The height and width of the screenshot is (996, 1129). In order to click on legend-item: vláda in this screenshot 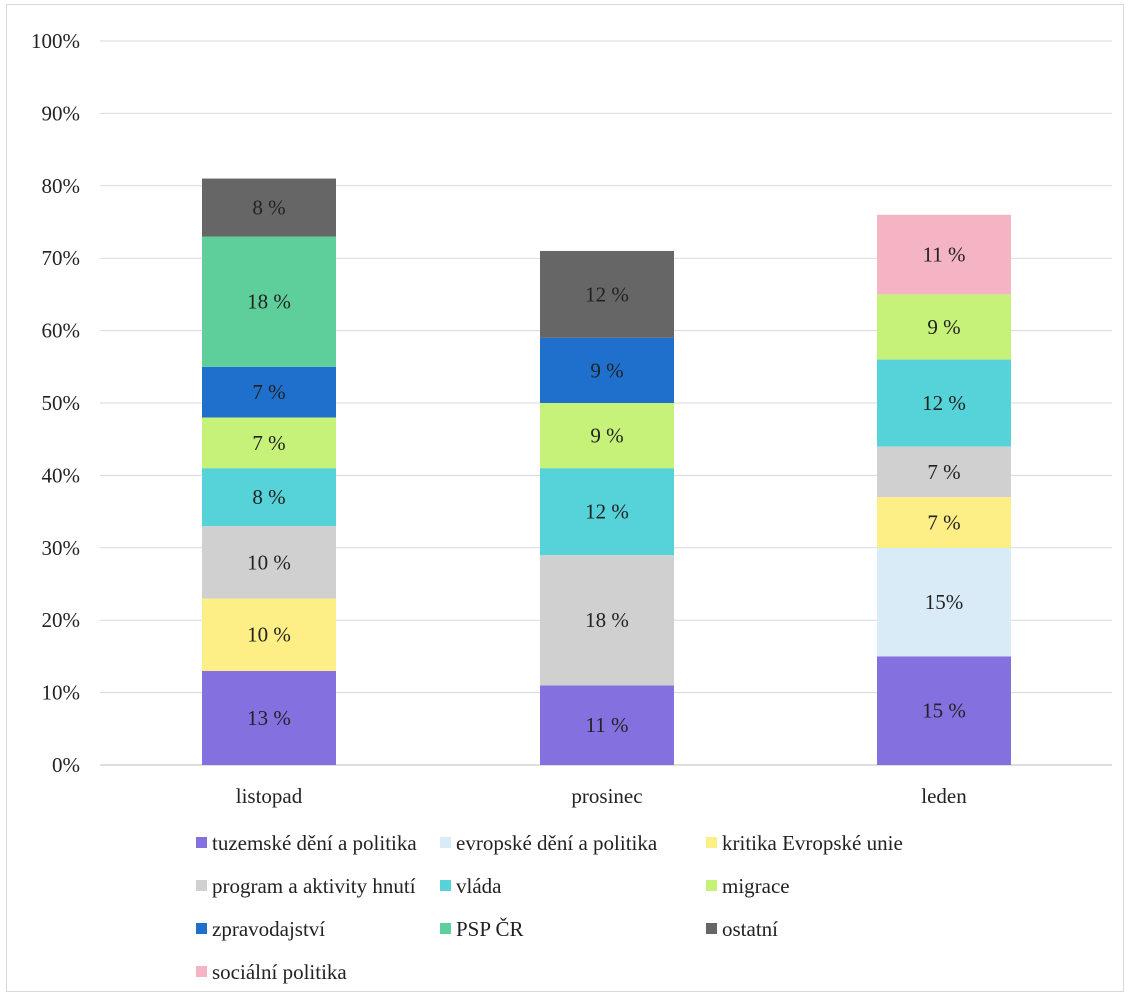, I will do `click(471, 886)`.